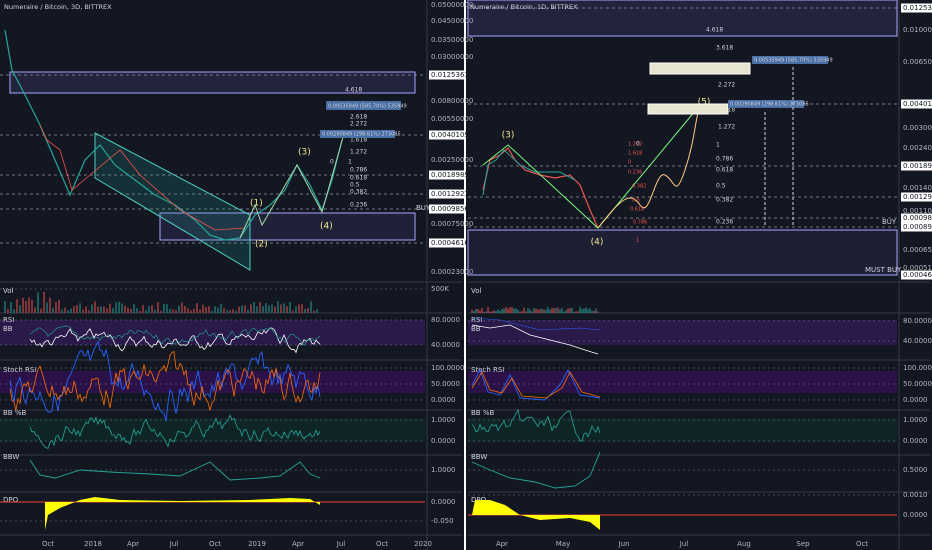 This screenshot has height=550, width=932. What do you see at coordinates (649, 166) in the screenshot?
I see `projection` at bounding box center [649, 166].